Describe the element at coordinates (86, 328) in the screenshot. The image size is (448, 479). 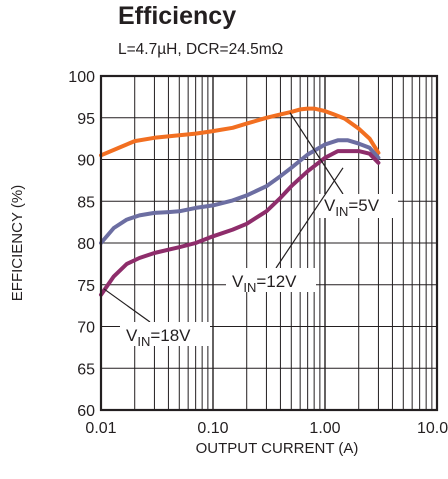
I see `y-tick-label: 70` at that location.